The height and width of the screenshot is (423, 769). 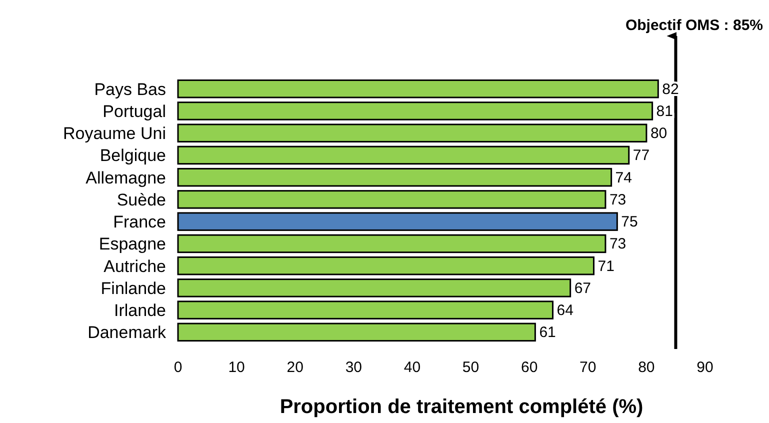 What do you see at coordinates (659, 133) in the screenshot?
I see `data-label: 80` at bounding box center [659, 133].